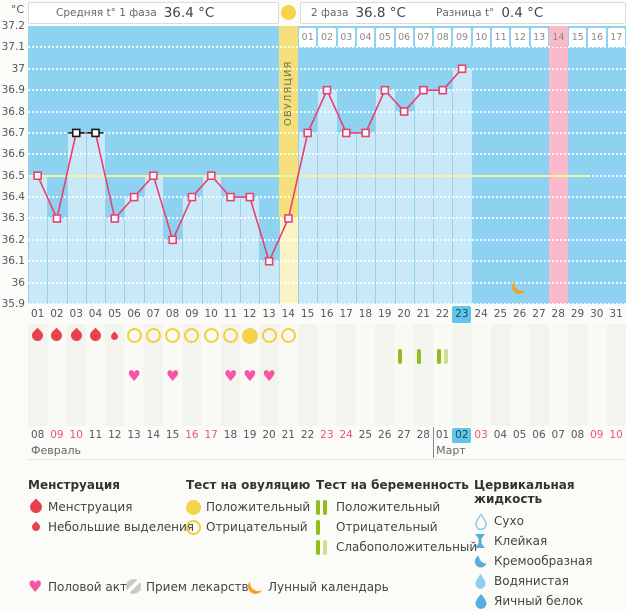  What do you see at coordinates (134, 314) in the screenshot?
I see `cycle-day-label: 06` at bounding box center [134, 314].